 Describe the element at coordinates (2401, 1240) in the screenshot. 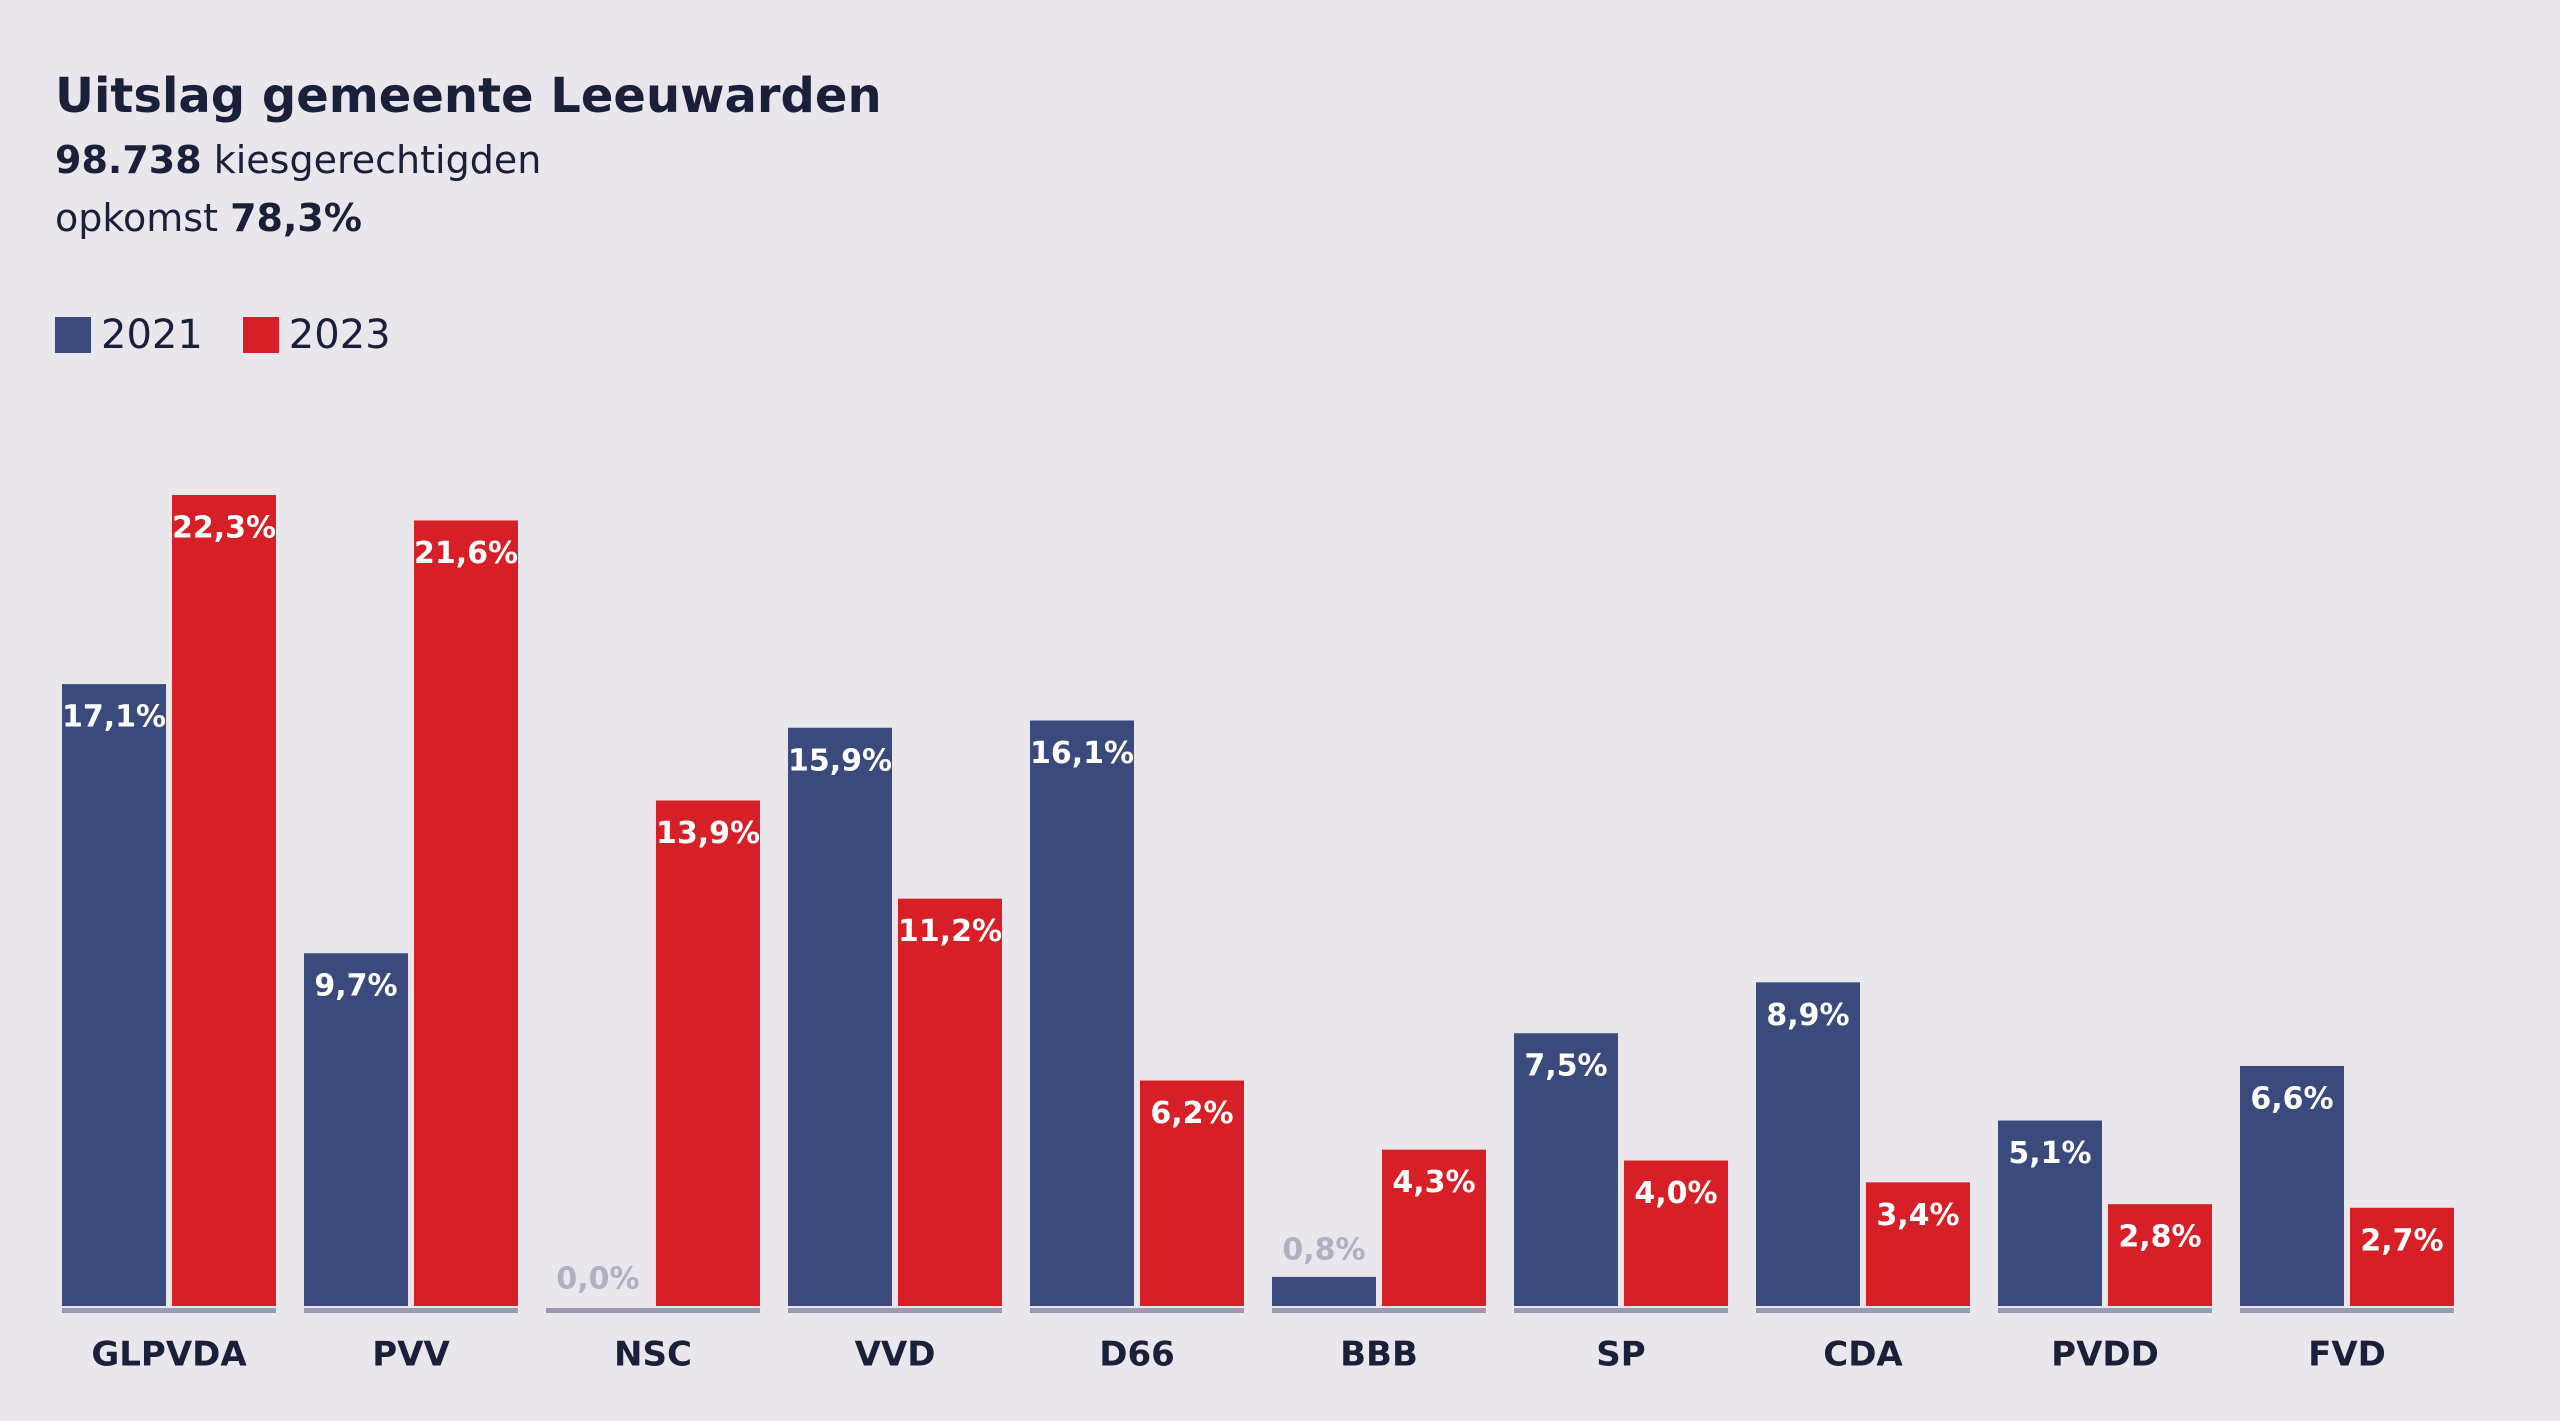

I see `value-label: 2,7%` at that location.